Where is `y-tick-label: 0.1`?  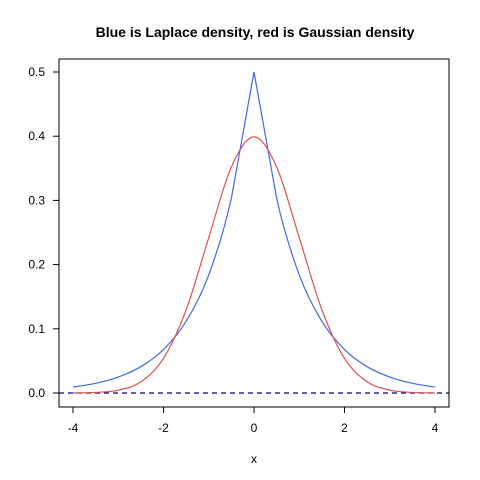 y-tick-label: 0.1 is located at coordinates (36, 329).